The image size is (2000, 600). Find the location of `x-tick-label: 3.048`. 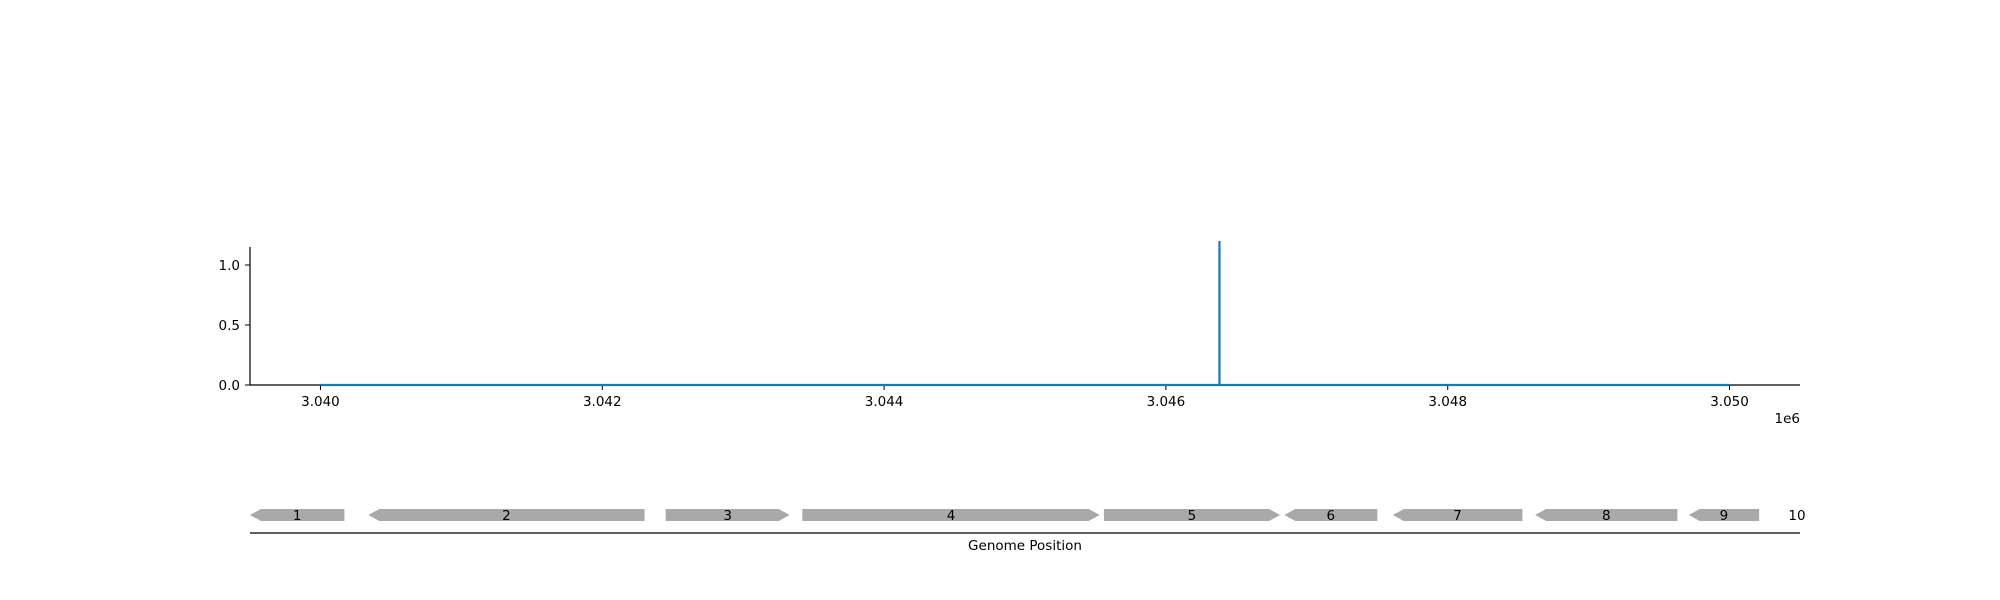

x-tick-label: 3.048 is located at coordinates (1447, 402).